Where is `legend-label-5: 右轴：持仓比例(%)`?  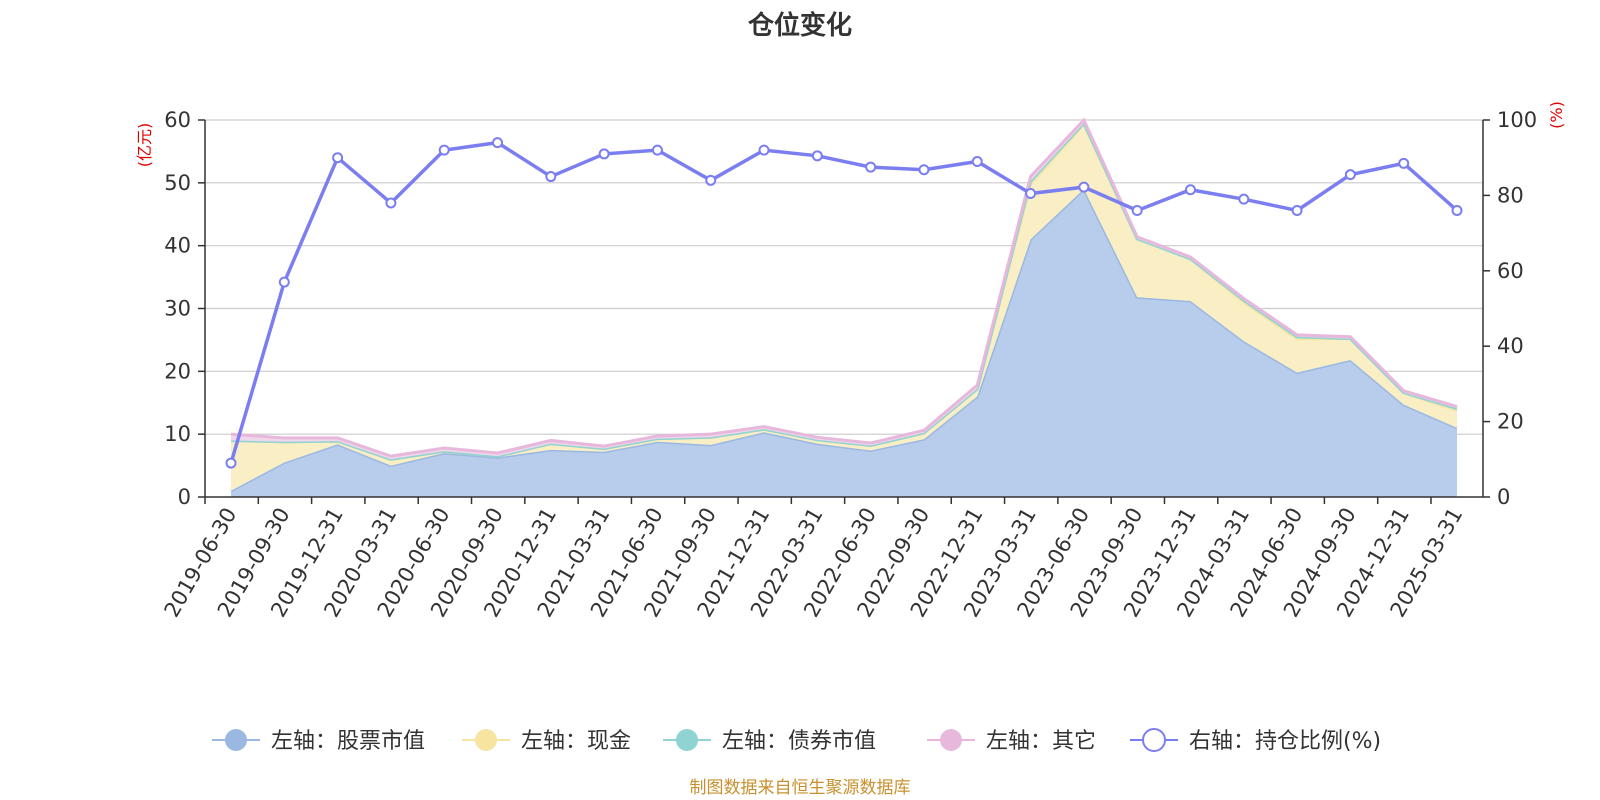
legend-label-5: 右轴：持仓比例(%) is located at coordinates (1285, 741).